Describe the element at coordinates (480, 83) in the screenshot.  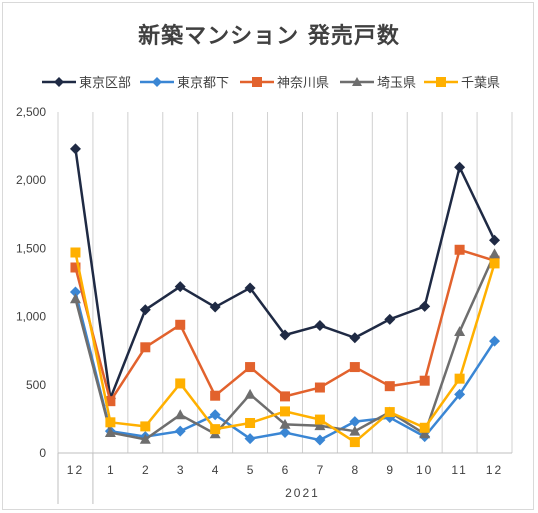
I see `legend-label: 千葉県` at that location.